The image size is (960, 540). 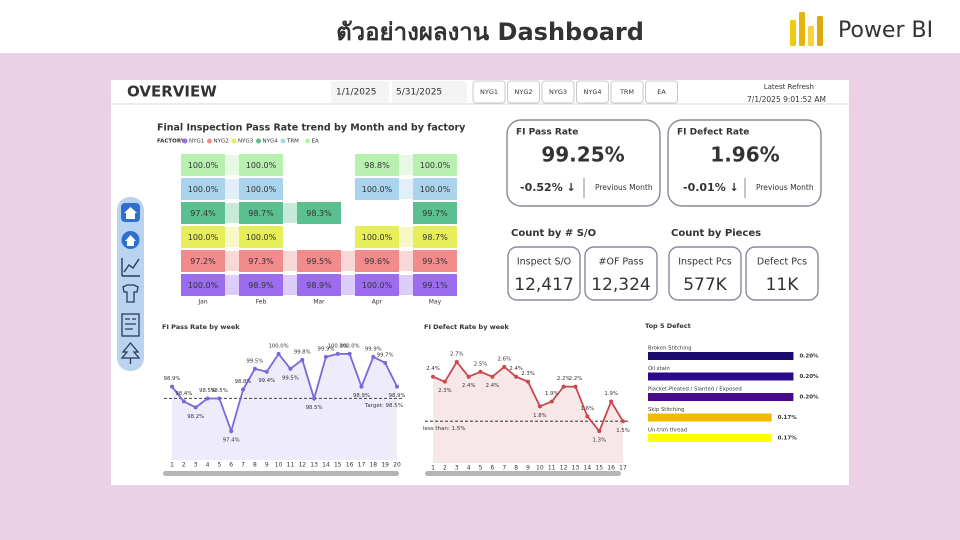 I want to click on legend-label: EA, so click(x=315, y=142).